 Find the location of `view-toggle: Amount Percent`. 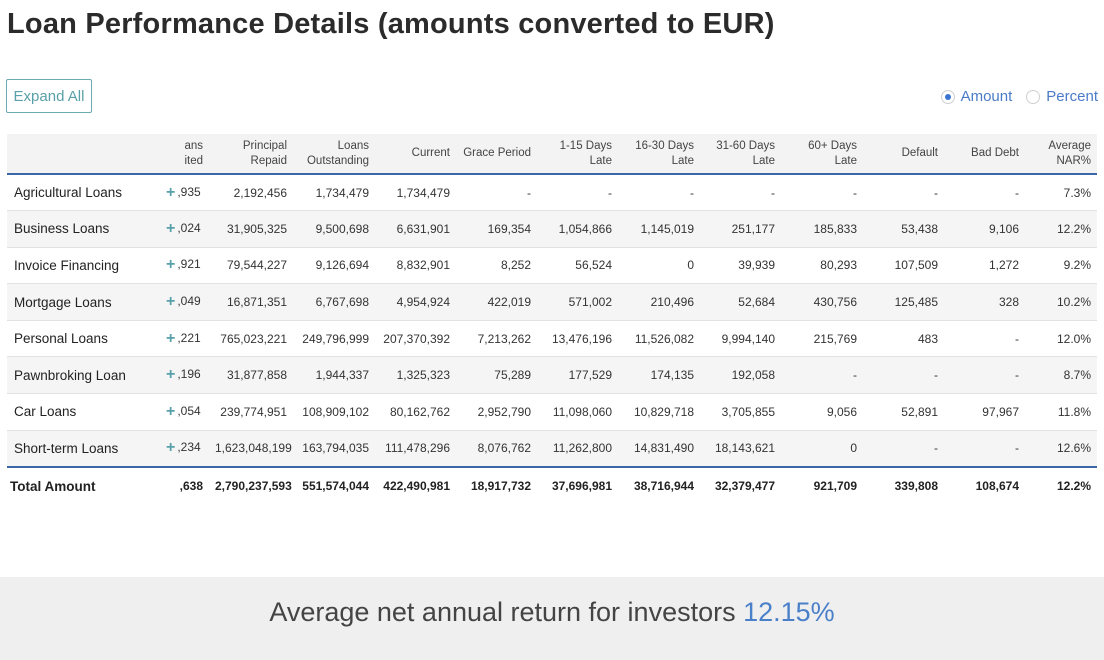

view-toggle: Amount Percent is located at coordinates (1012, 96).